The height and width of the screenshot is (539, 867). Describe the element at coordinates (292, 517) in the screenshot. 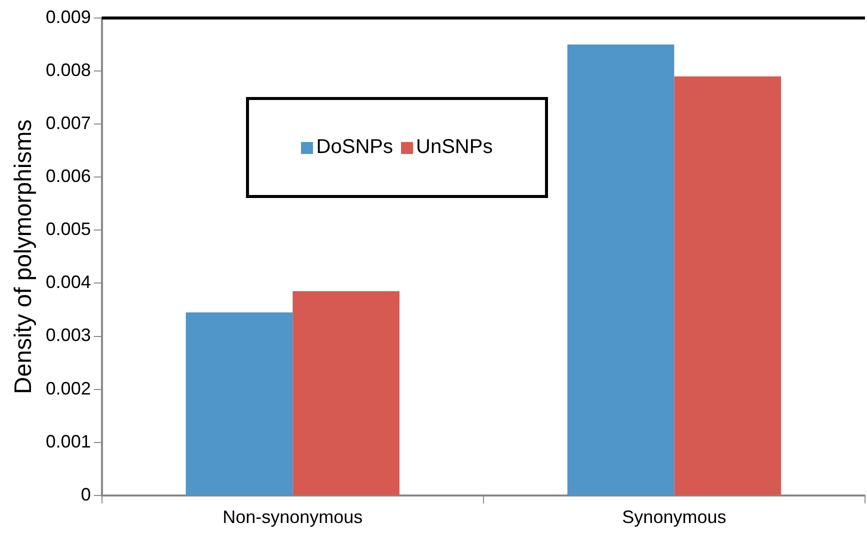

I see `x-tick-label: Non-synonymous` at that location.